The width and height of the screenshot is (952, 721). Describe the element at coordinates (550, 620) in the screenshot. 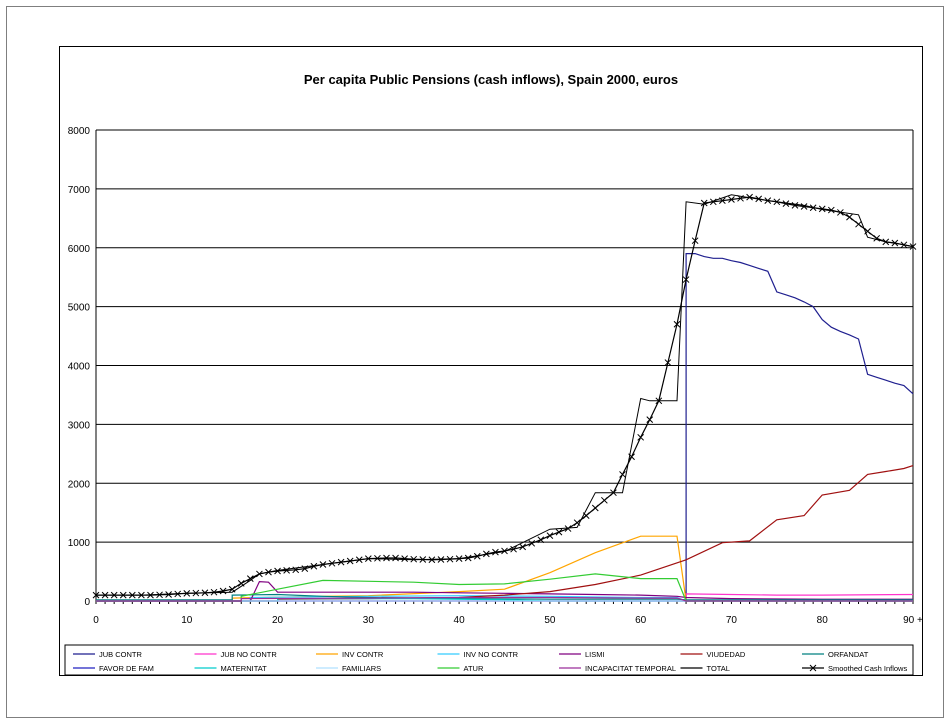

I see `x-tick-label: 50` at that location.